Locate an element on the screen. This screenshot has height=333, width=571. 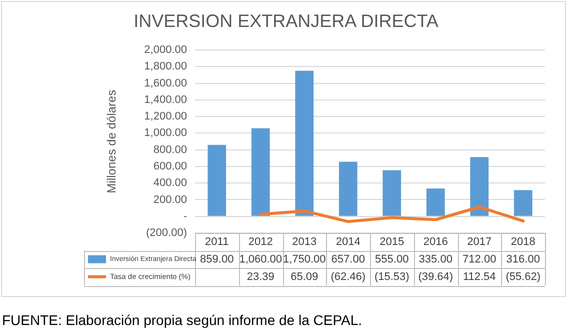
data-label: 1,750.00 is located at coordinates (304, 259).